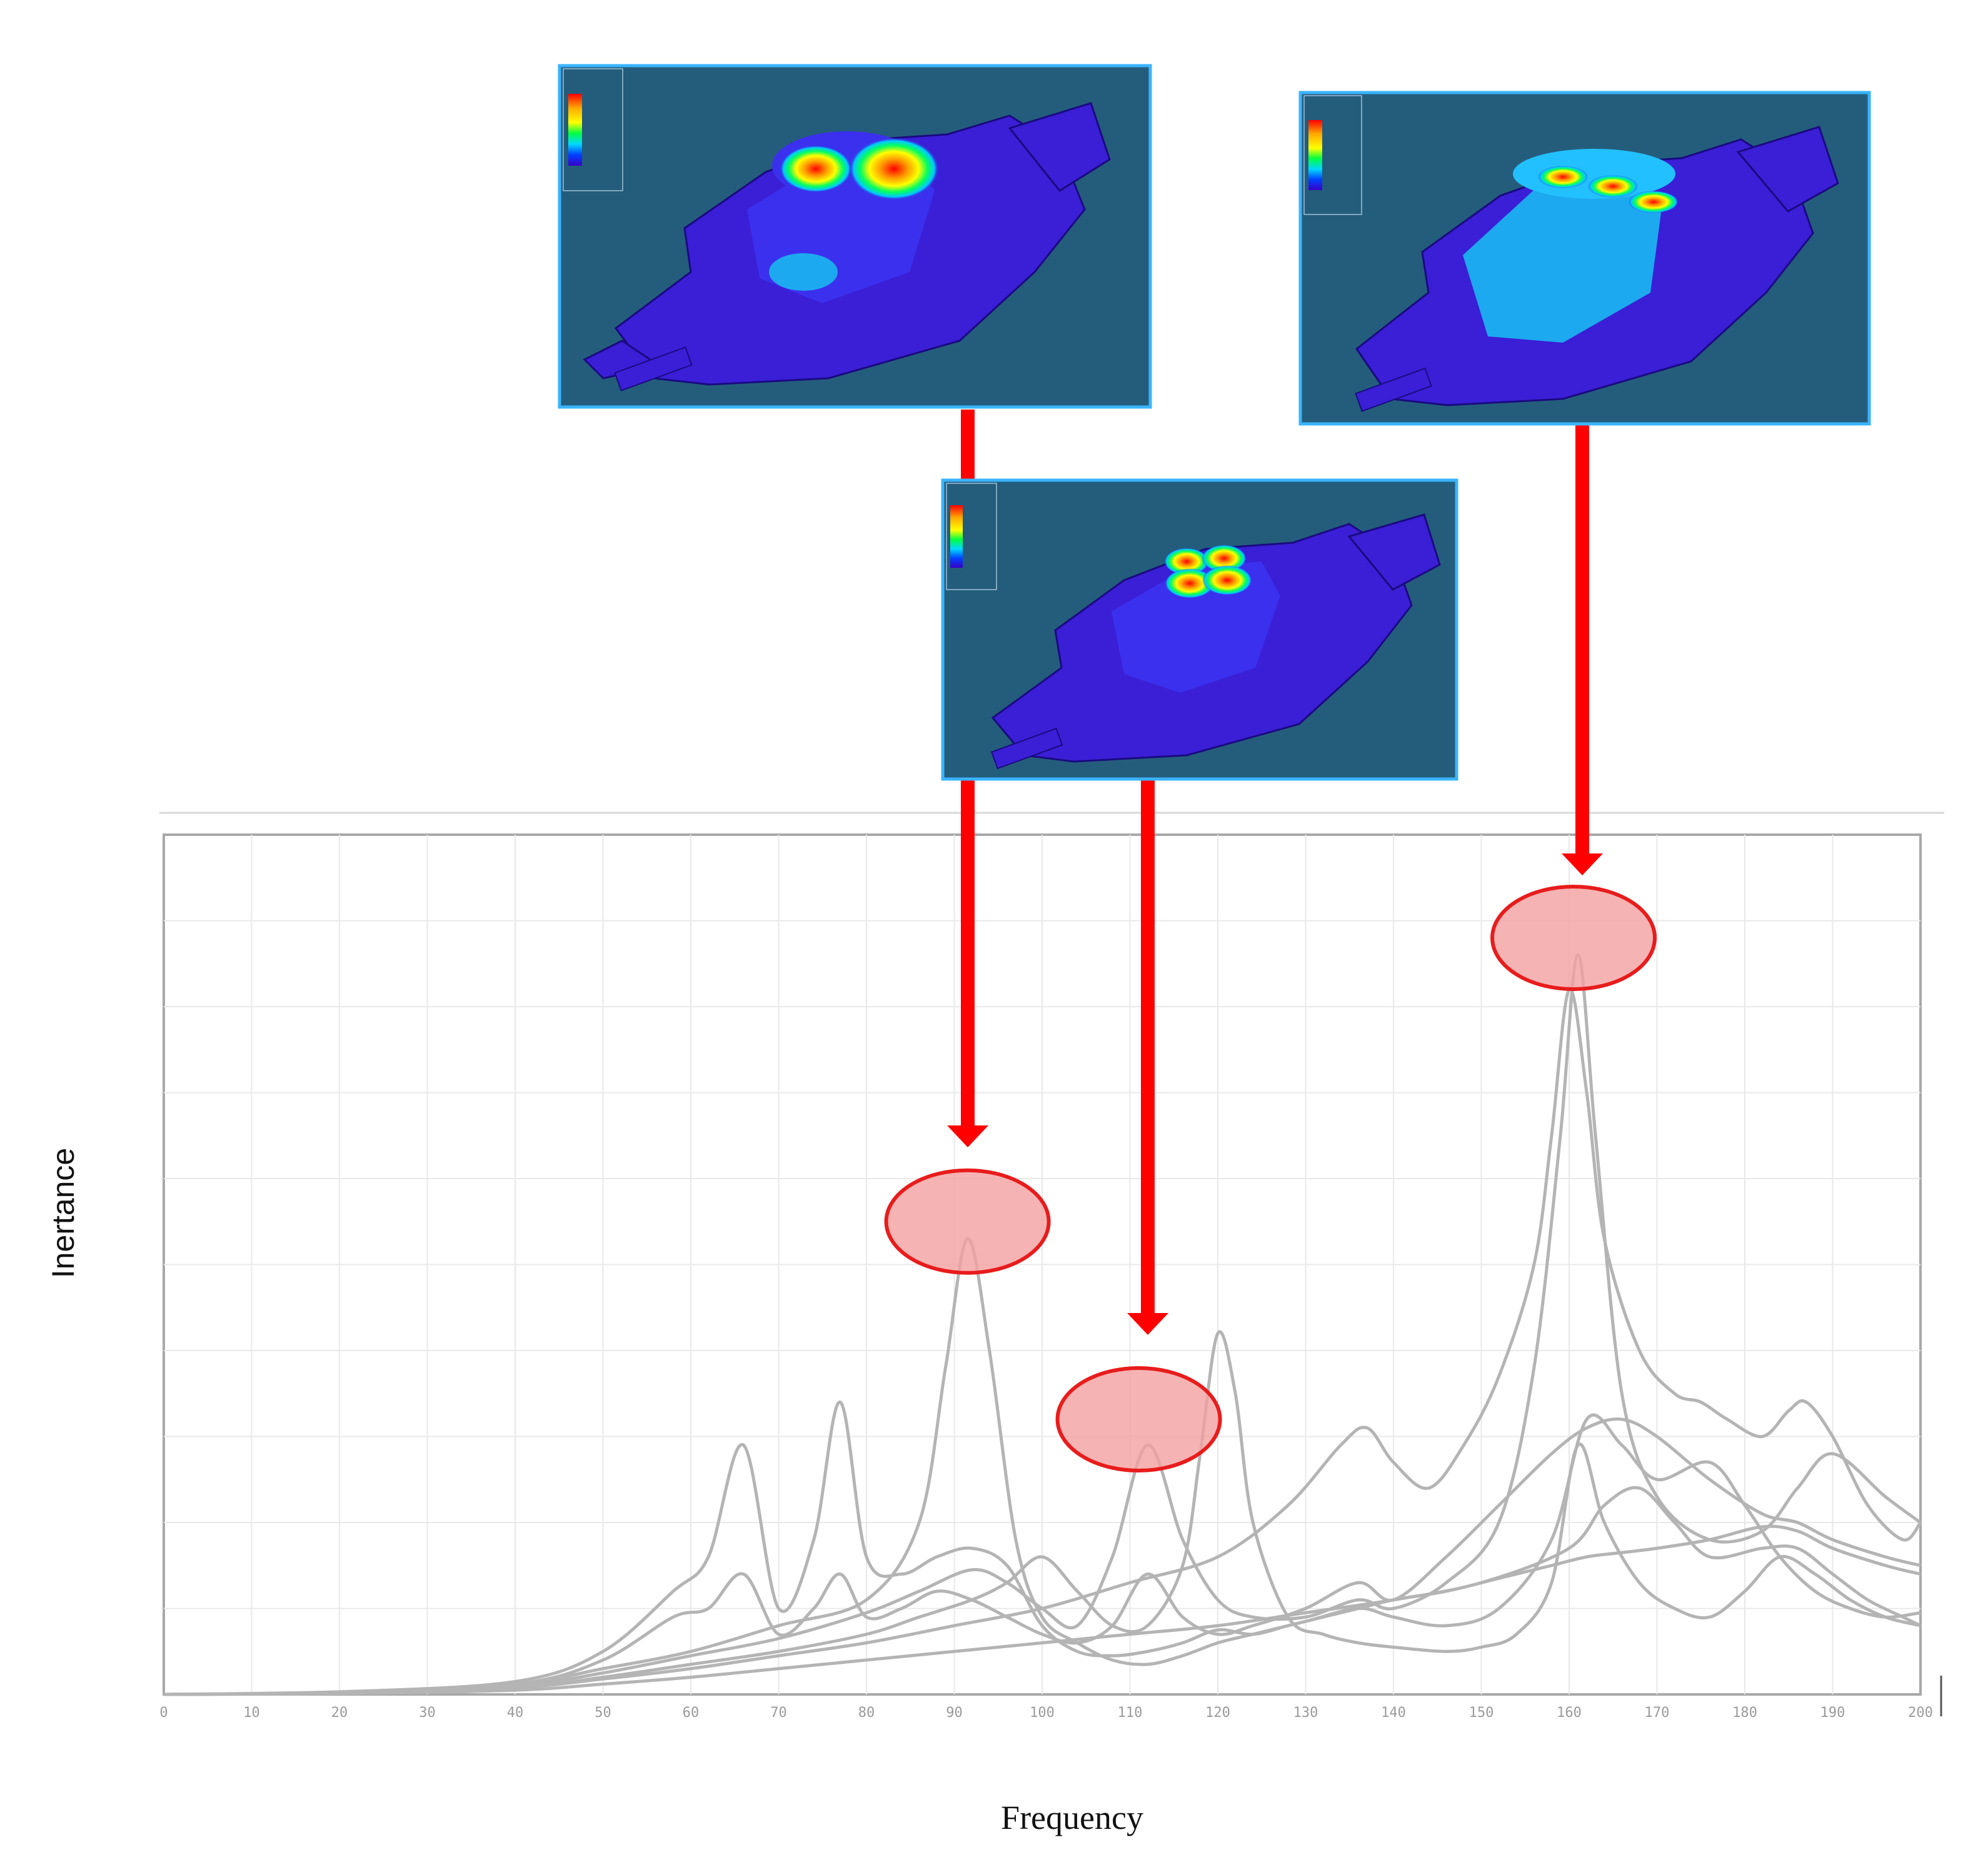 The image size is (1988, 1857). I want to click on x-tick-label: 130, so click(1305, 1713).